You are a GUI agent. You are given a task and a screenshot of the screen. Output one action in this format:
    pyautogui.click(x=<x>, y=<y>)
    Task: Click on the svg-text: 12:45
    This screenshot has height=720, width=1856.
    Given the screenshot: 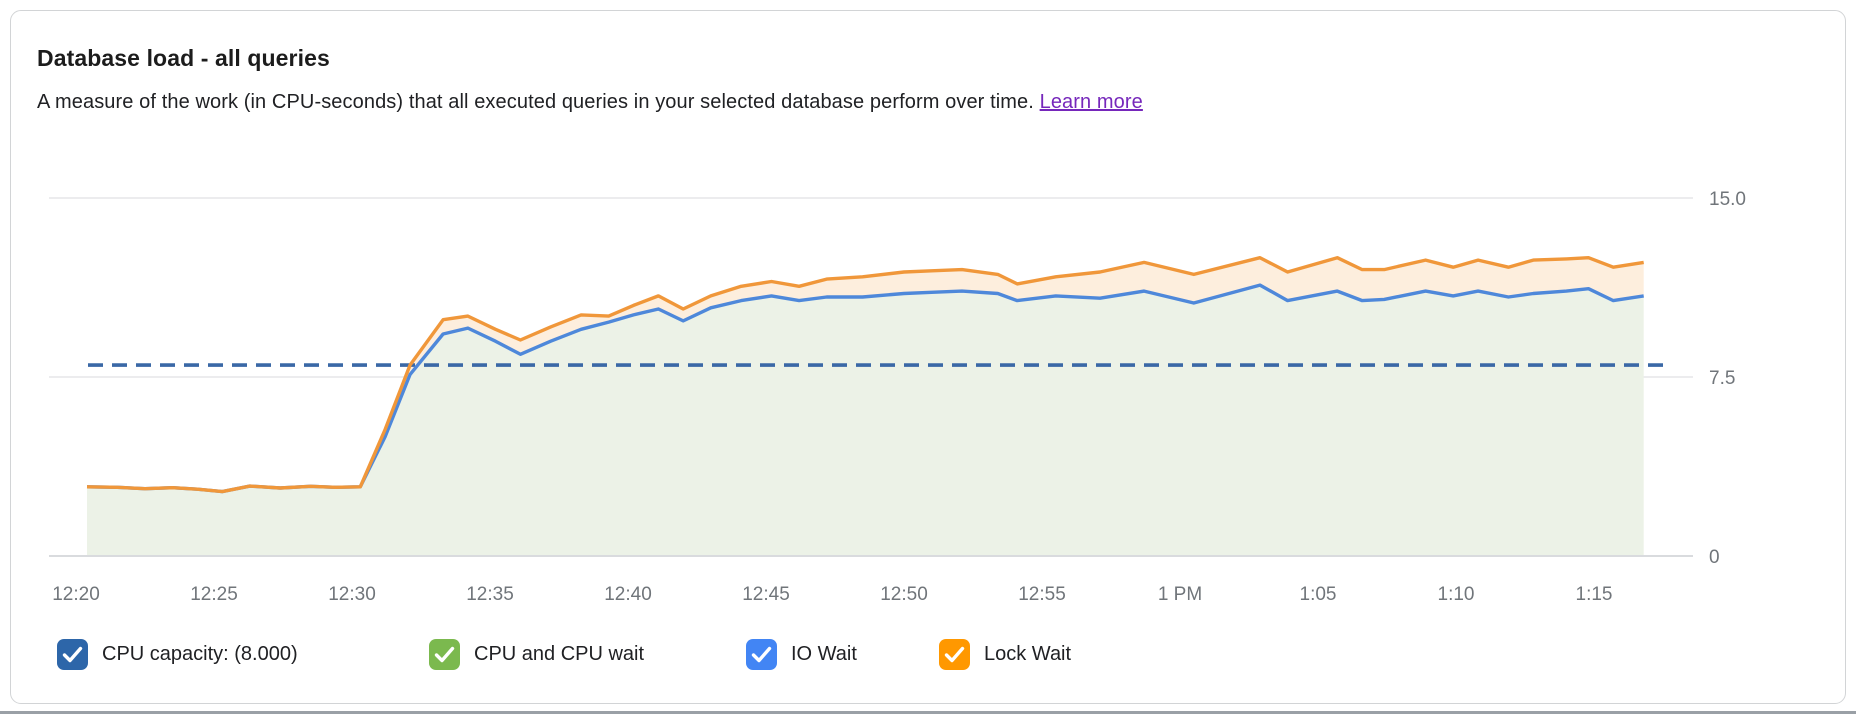 What is the action you would take?
    pyautogui.click(x=766, y=594)
    